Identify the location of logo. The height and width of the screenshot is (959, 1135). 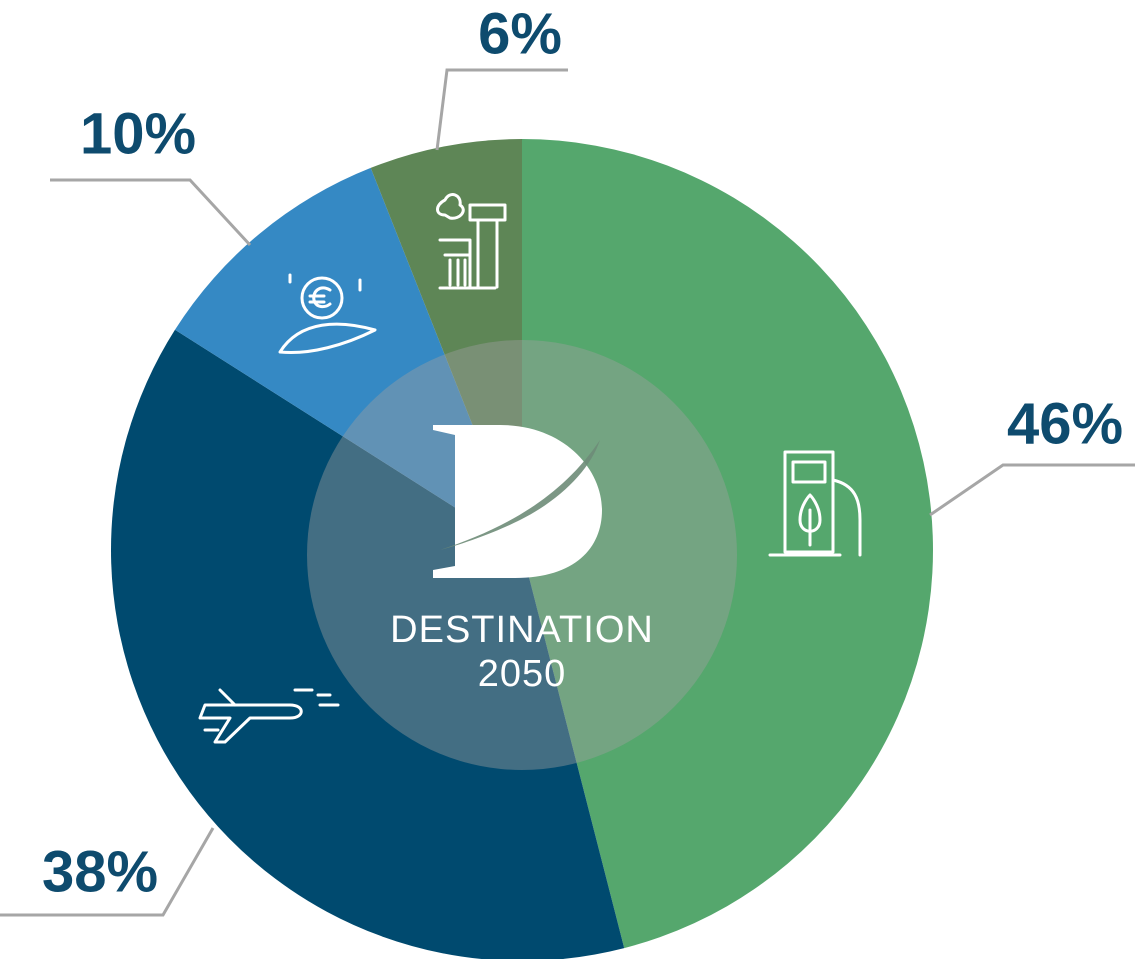
(517, 501).